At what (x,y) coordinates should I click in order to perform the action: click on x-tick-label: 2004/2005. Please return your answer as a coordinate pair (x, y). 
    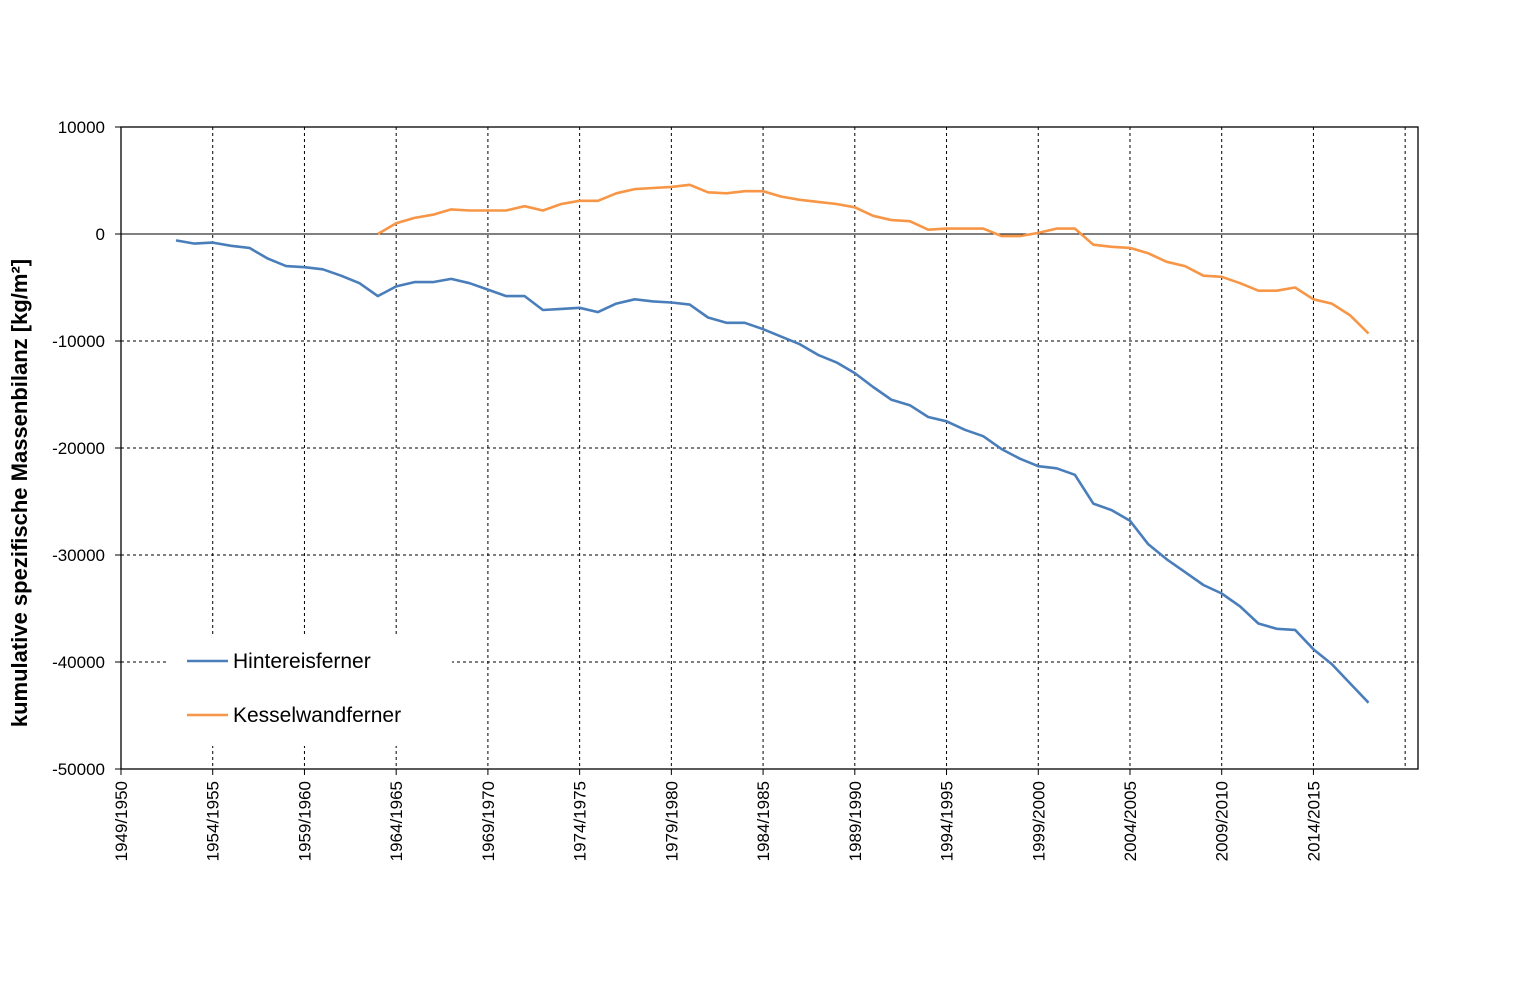
    Looking at the image, I should click on (1130, 821).